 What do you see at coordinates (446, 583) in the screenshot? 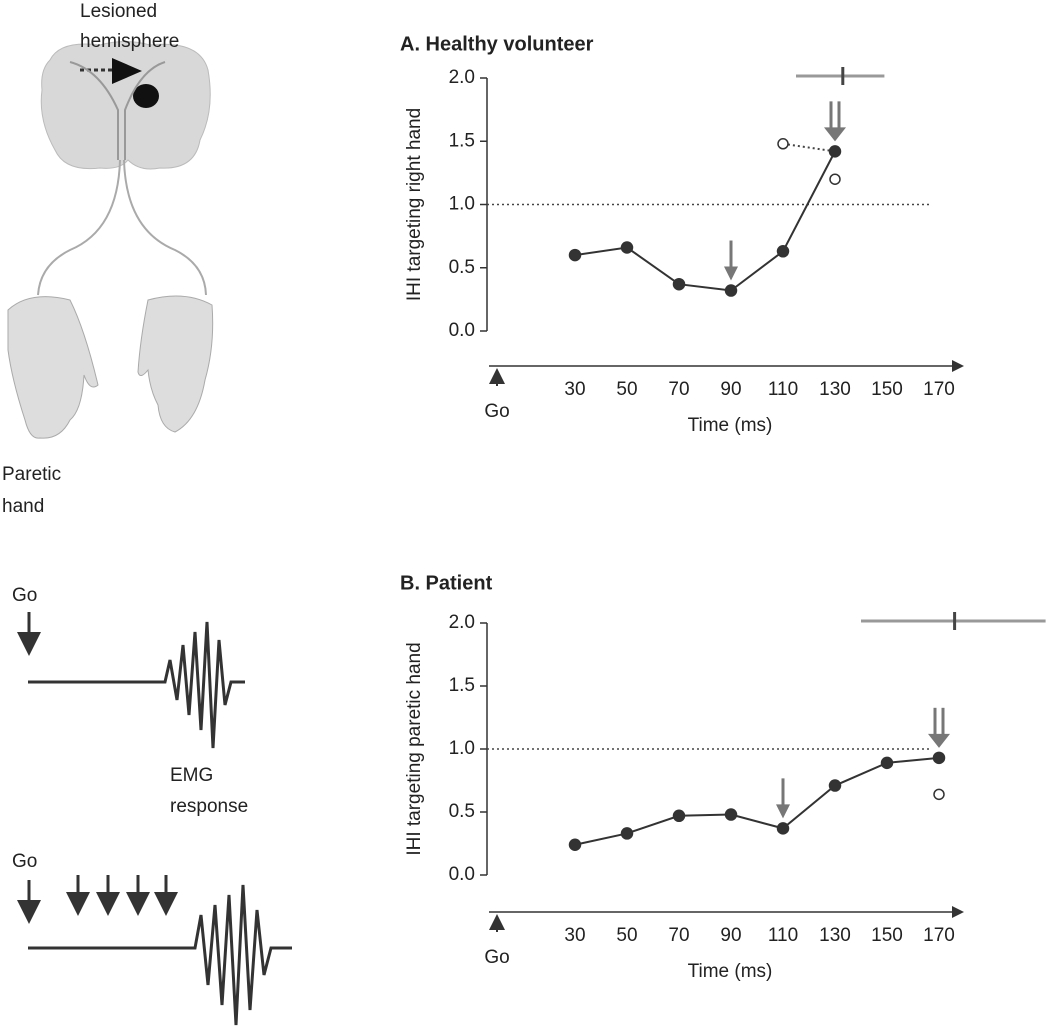
I see `chart-title: B. Patient` at bounding box center [446, 583].